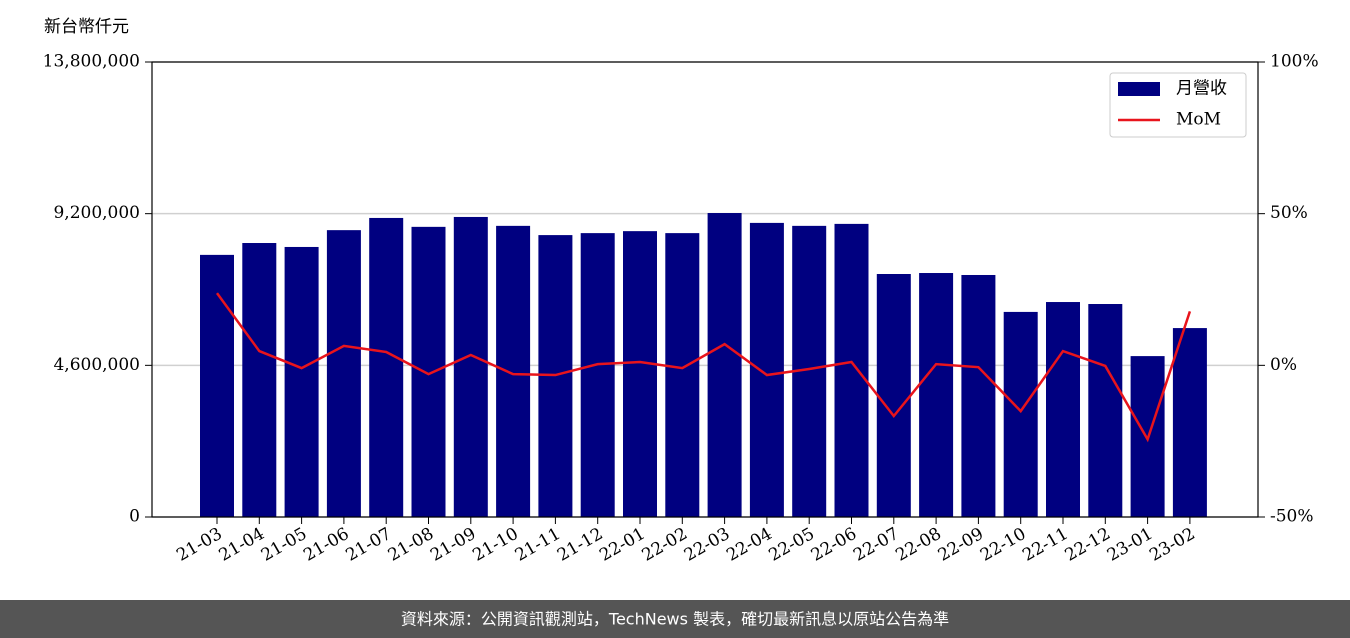 The height and width of the screenshot is (638, 1350). Describe the element at coordinates (326, 545) in the screenshot. I see `x-tick-label: 21-06` at that location.